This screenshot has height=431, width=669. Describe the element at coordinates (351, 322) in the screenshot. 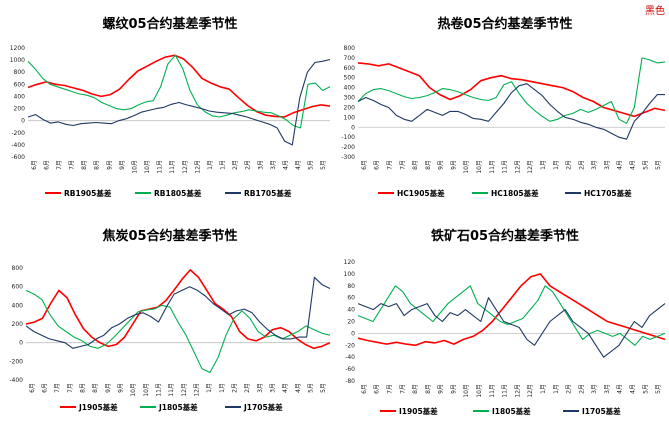

I see `y-tick-label: 20` at that location.